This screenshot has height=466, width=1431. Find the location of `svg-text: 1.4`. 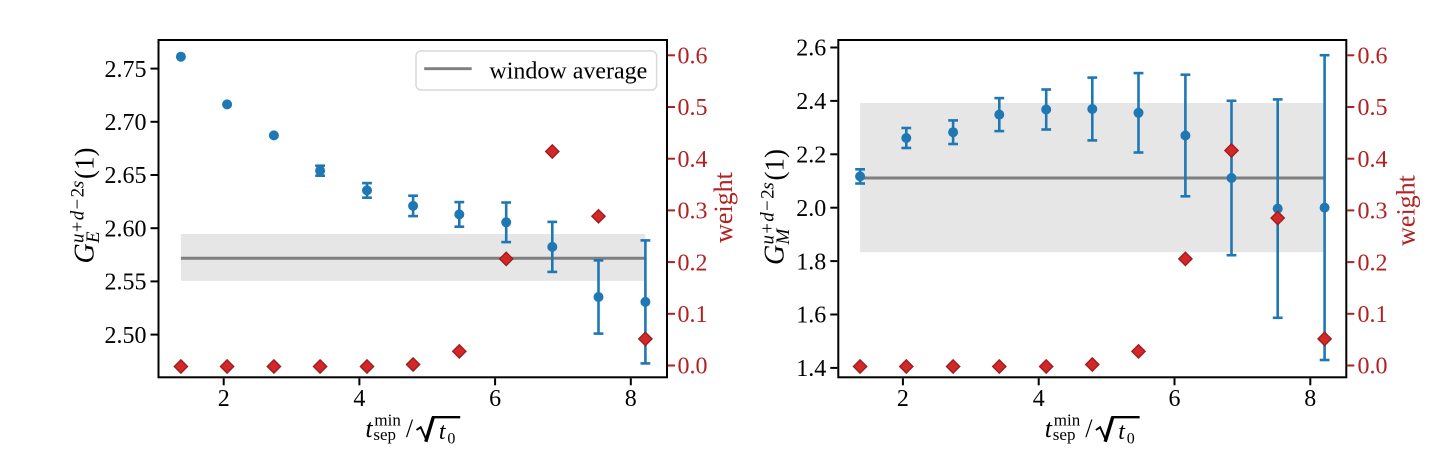

svg-text: 1.4 is located at coordinates (811, 369).